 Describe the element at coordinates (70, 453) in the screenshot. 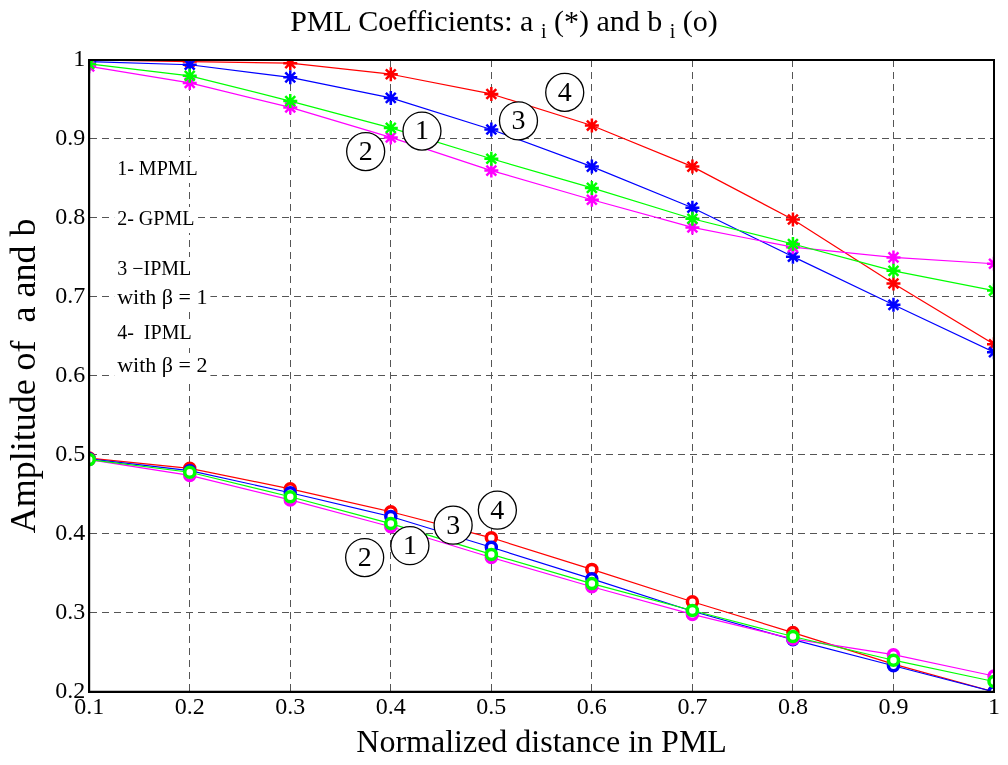

I see `y-tick-label: 0.5` at that location.